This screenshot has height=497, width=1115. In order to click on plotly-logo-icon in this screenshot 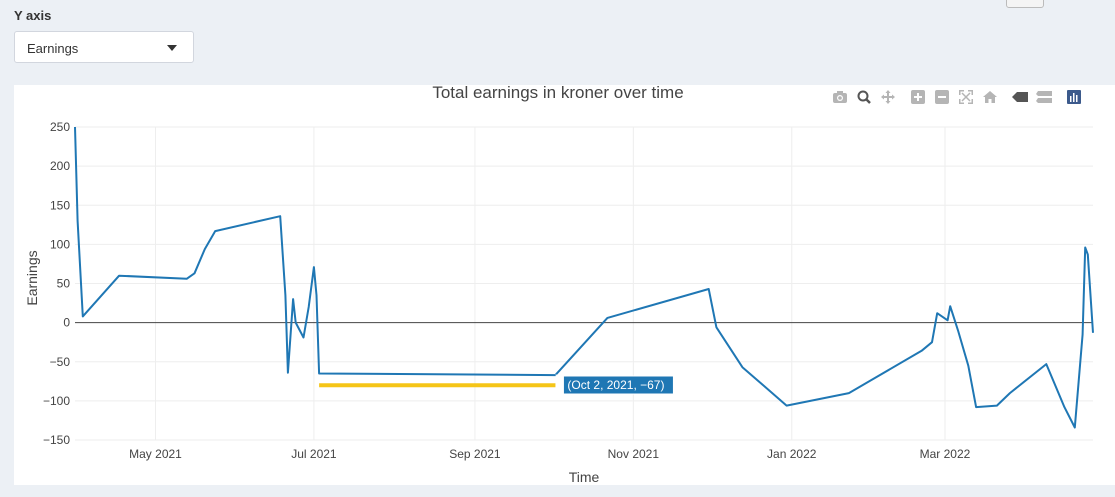, I will do `click(1074, 97)`.